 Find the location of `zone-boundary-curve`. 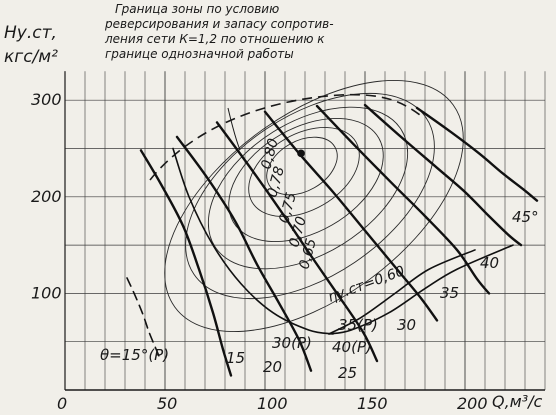

zone-boundary-curve is located at coordinates (285, 137).